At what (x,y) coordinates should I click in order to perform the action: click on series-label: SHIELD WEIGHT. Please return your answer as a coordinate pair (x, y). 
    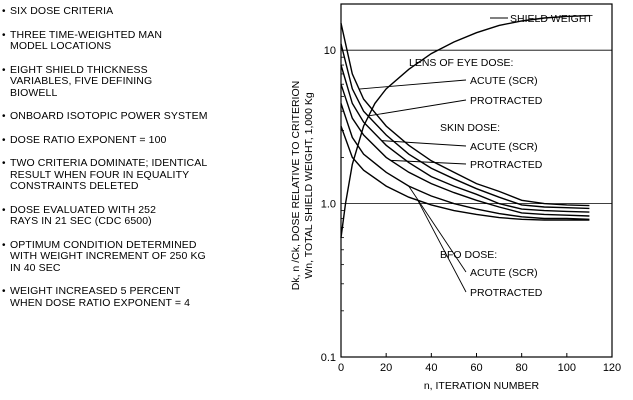
    Looking at the image, I should click on (551, 19).